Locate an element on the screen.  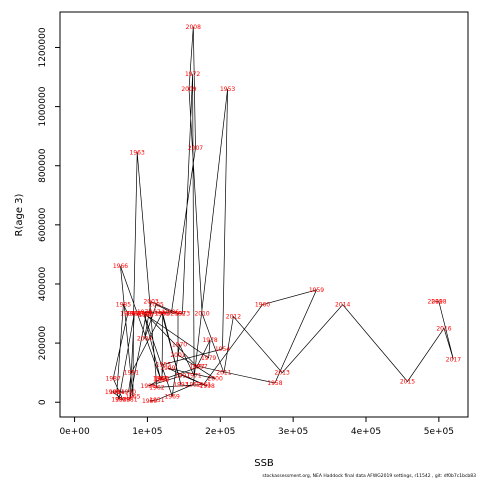
point-label-1989: 1989 is located at coordinates (112, 392).